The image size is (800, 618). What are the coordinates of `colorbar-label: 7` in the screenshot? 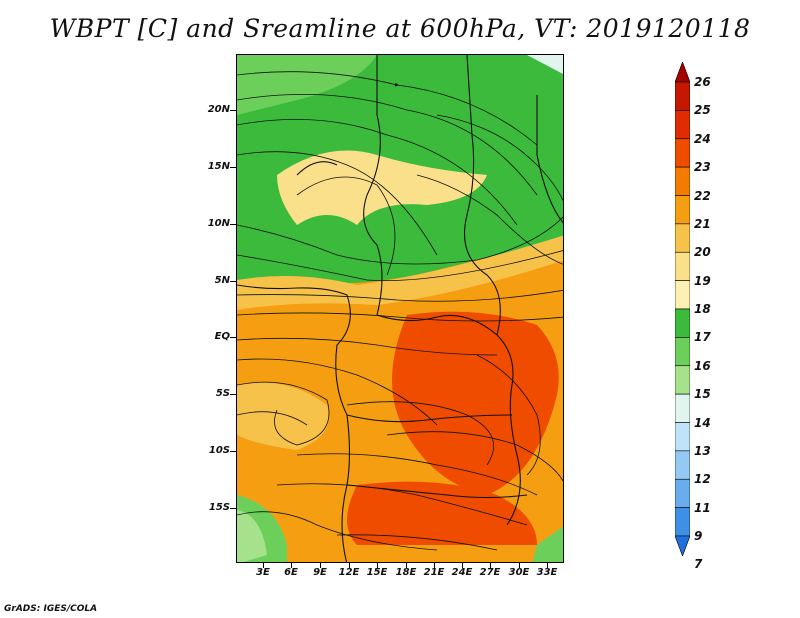 It's located at (698, 564).